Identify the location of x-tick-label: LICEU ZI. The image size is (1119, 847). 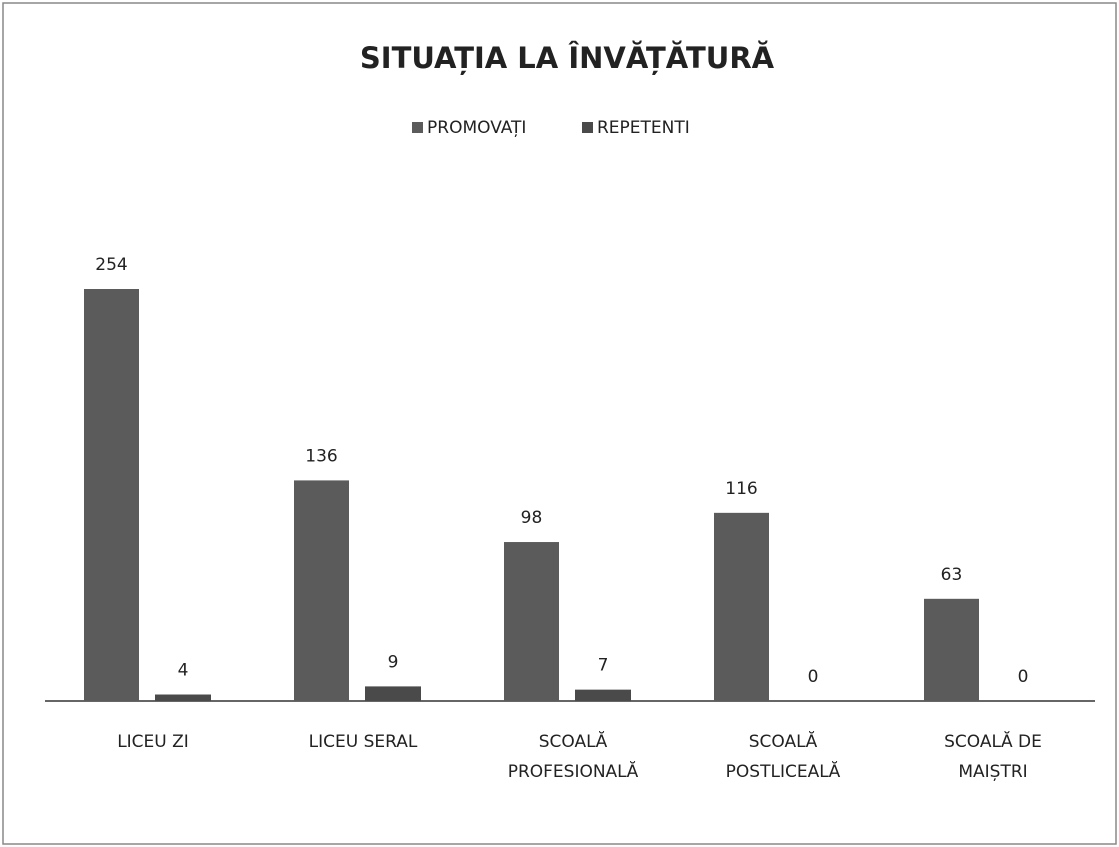
(153, 742).